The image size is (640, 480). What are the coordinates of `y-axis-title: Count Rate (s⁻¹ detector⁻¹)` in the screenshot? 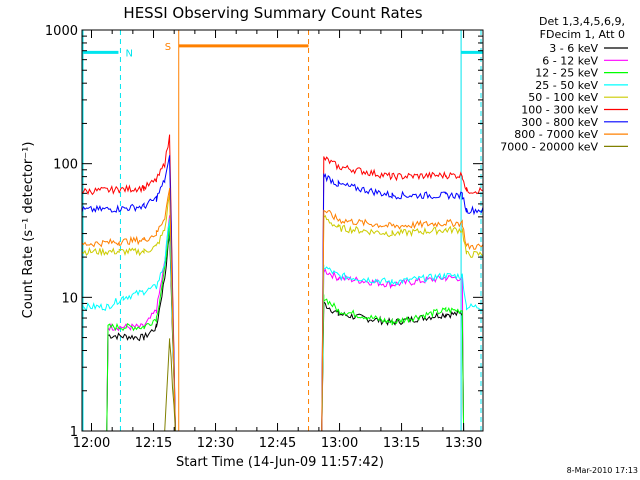 It's located at (28, 230).